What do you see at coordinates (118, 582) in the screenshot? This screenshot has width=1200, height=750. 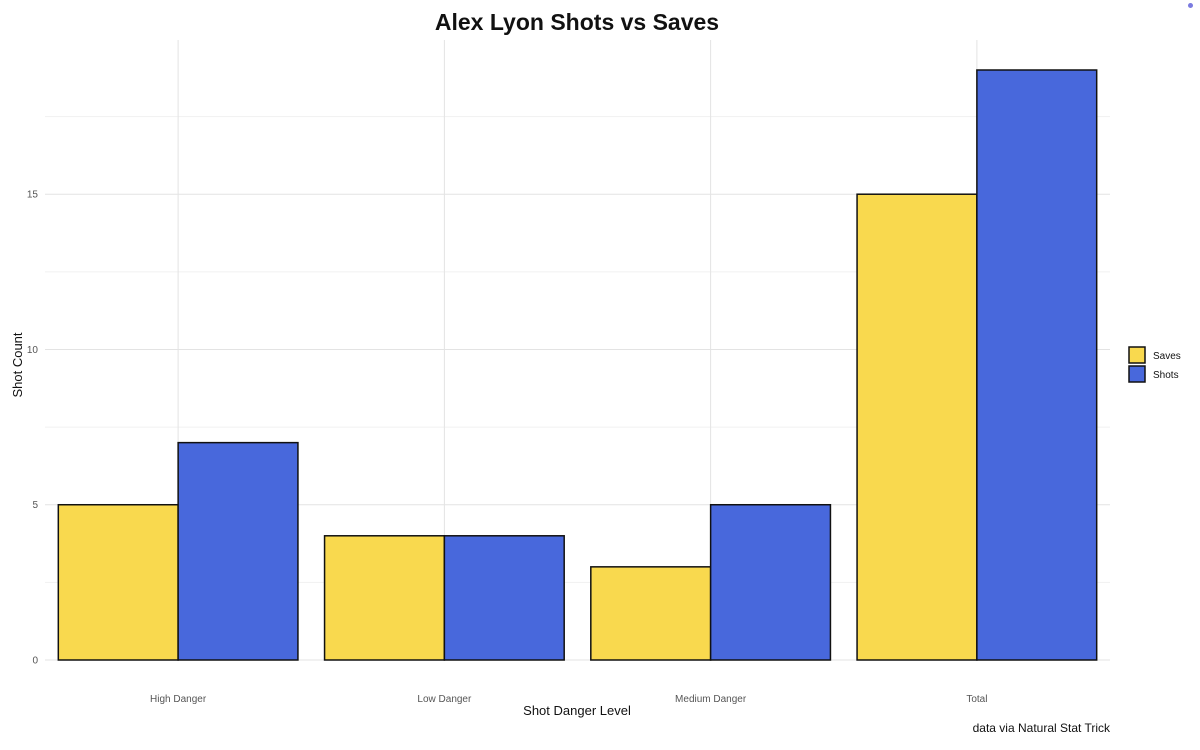 I see `bar-saves-high-danger` at bounding box center [118, 582].